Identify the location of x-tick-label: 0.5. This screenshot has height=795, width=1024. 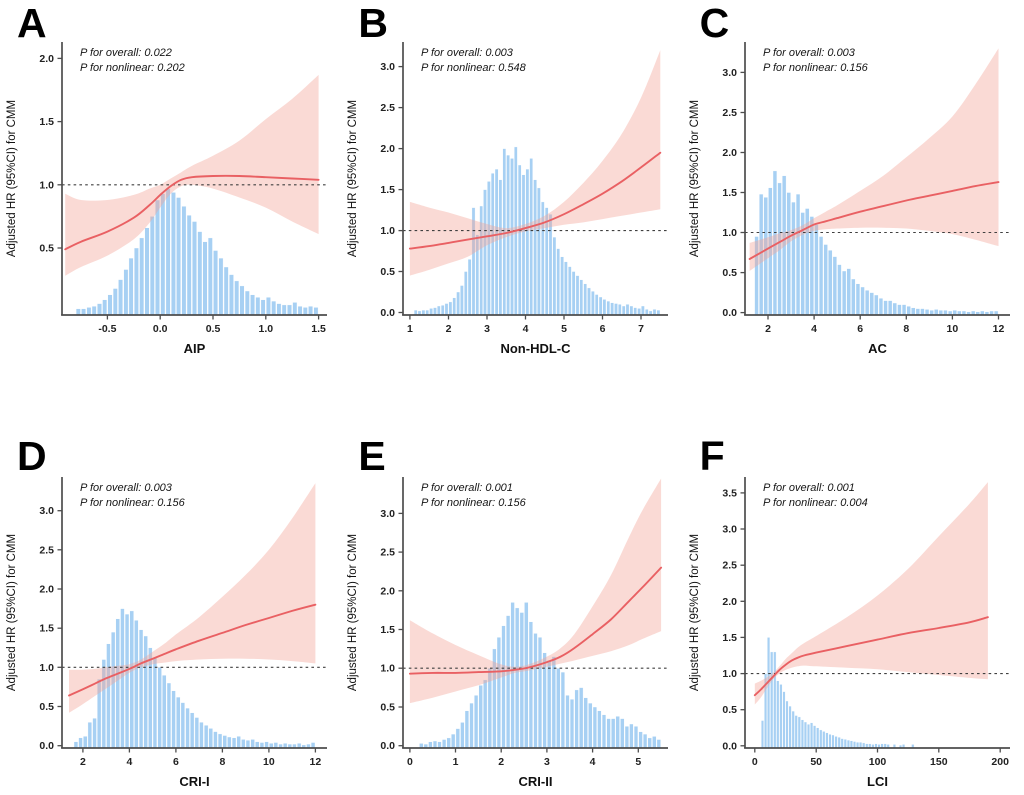
(213, 329).